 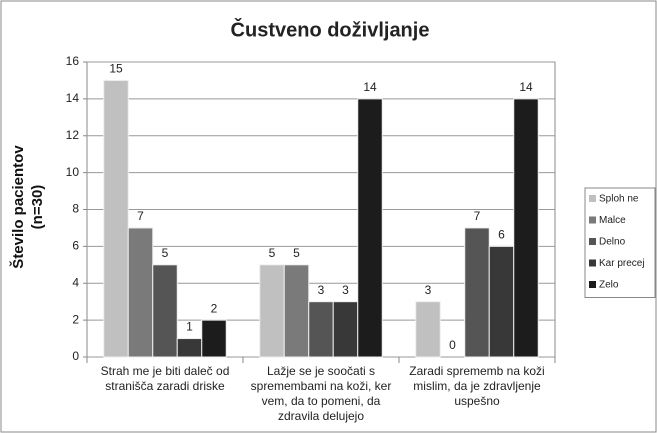 What do you see at coordinates (214, 308) in the screenshot?
I see `value-label: 2` at bounding box center [214, 308].